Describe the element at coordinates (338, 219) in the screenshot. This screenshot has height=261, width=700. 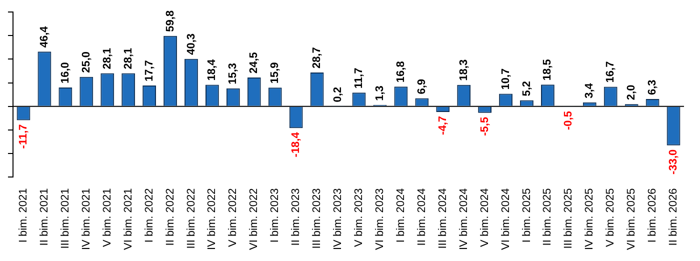
I see `x-tick-label: IV bim. 2023` at that location.